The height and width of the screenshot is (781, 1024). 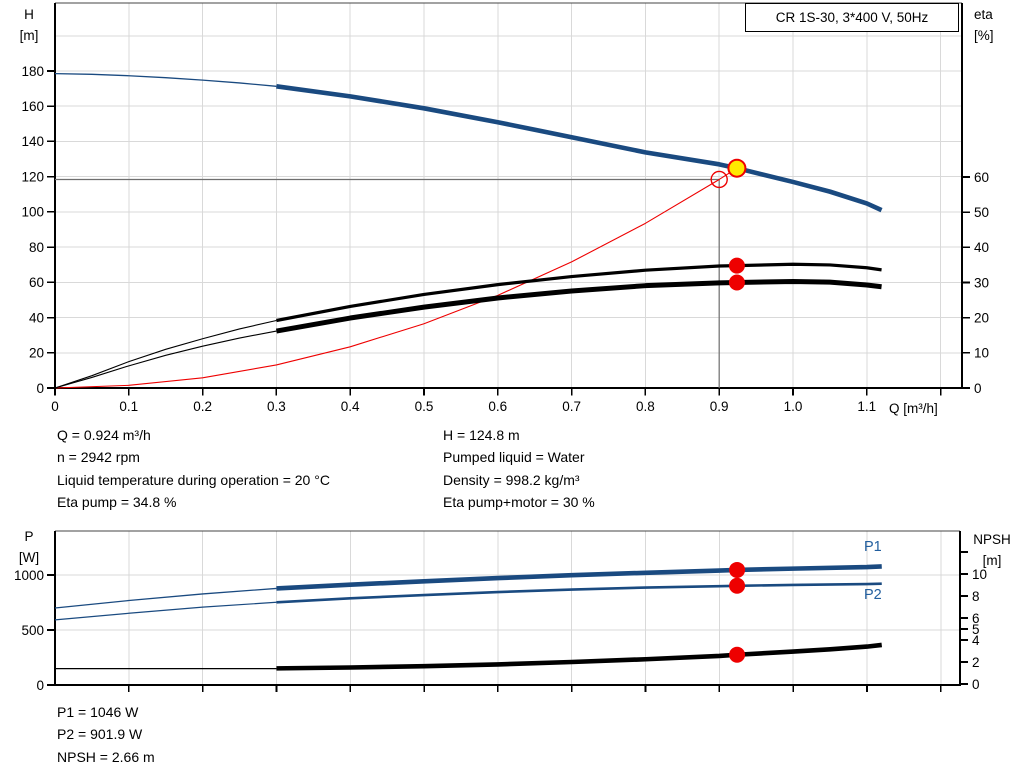 I want to click on info-line: P1 = 1046 W, so click(x=98, y=712).